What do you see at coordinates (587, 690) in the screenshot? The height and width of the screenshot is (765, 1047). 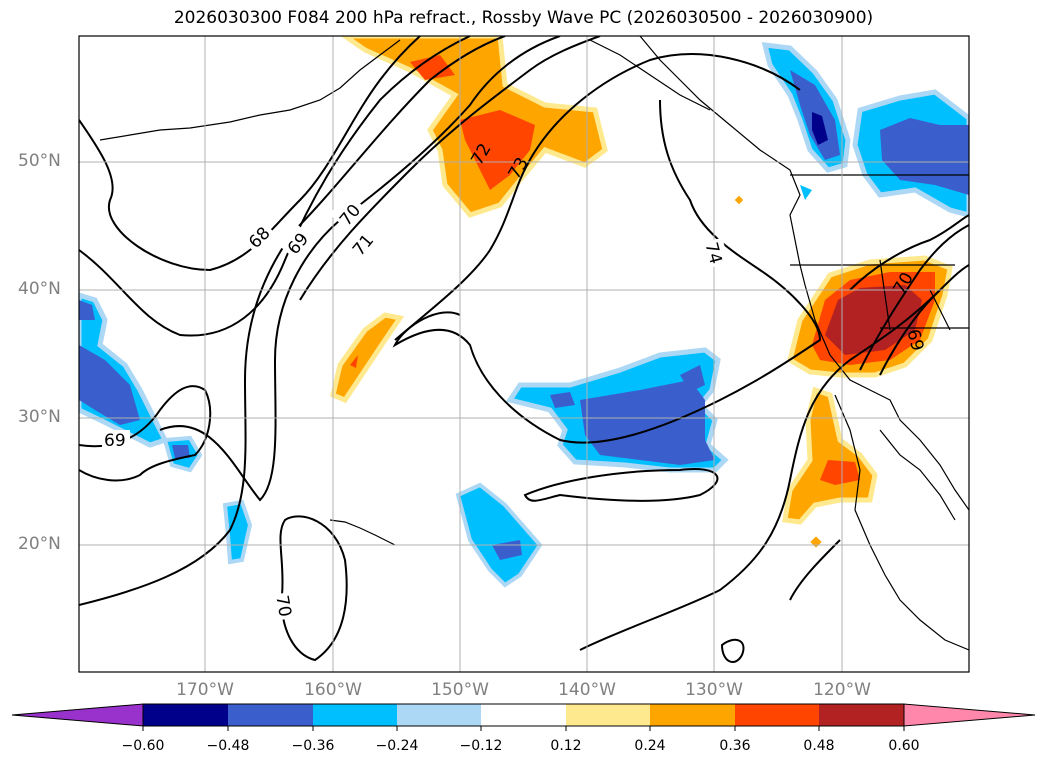 I see `lon-label-140w: 140°W` at bounding box center [587, 690].